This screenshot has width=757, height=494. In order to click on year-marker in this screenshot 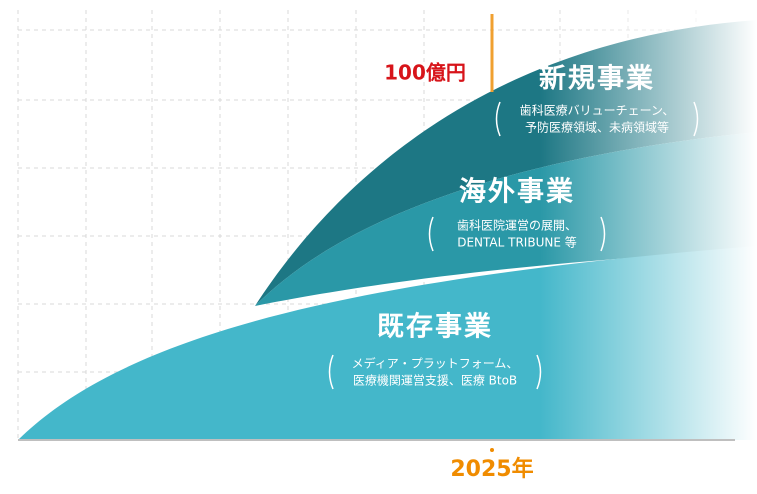, I will do `click(492, 450)`.